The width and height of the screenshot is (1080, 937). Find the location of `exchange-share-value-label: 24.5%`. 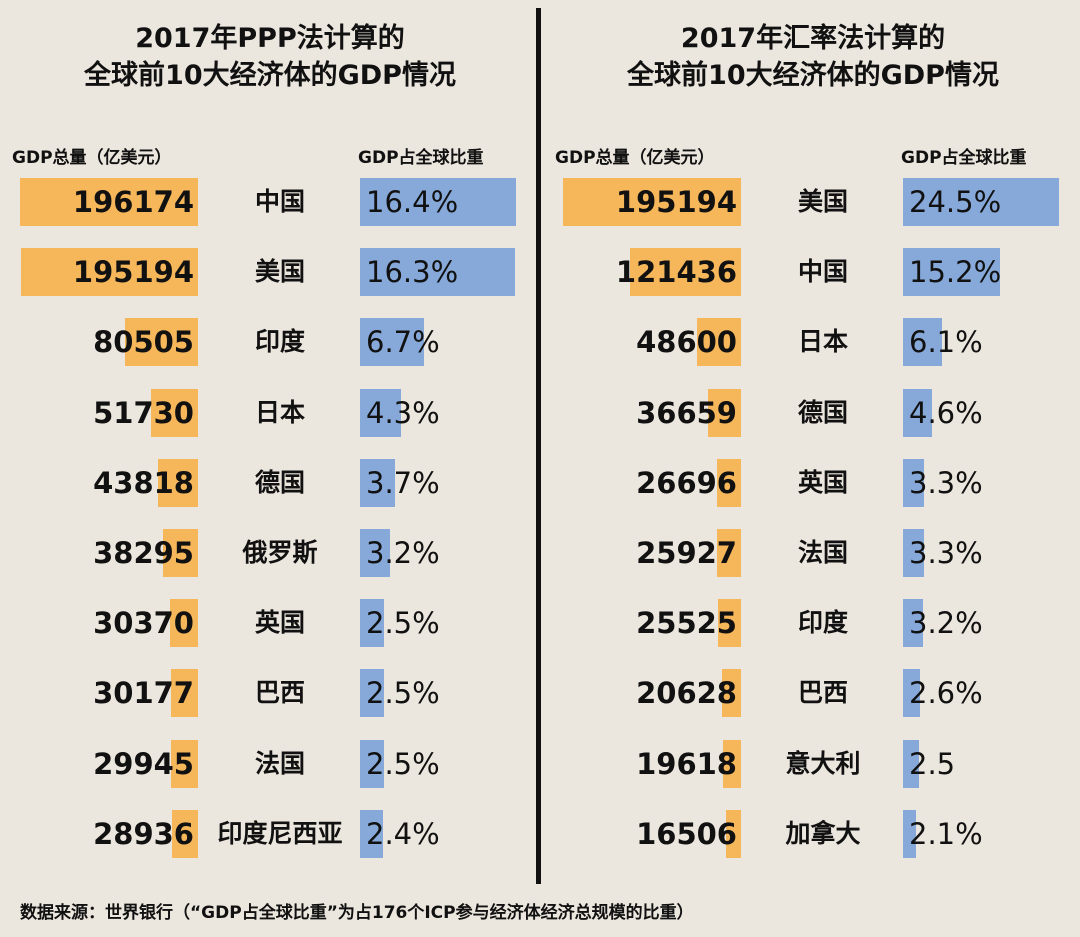

exchange-share-value-label: 24.5% is located at coordinates (955, 202).